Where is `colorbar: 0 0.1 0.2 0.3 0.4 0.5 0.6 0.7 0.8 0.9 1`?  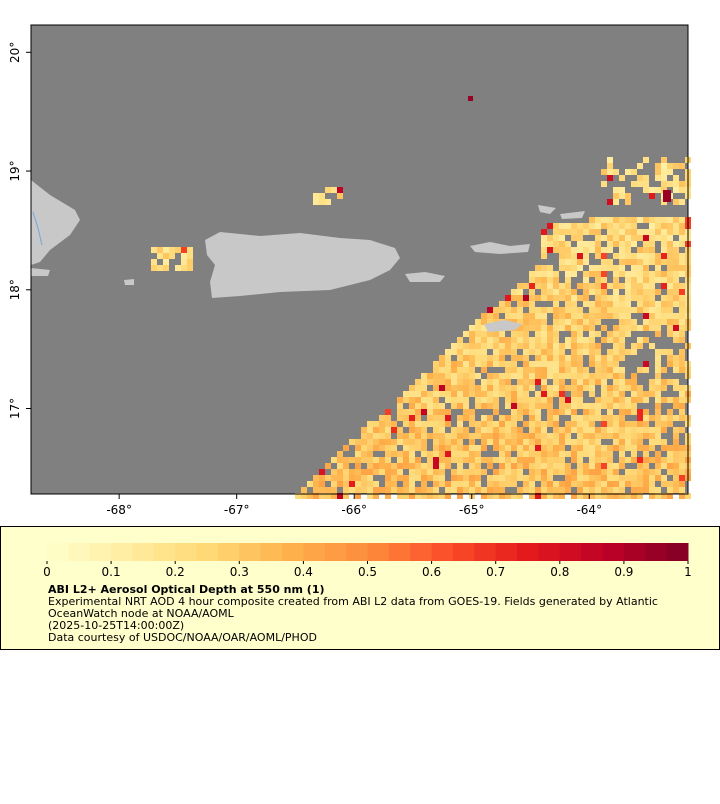 colorbar: 0 0.1 0.2 0.3 0.4 0.5 0.6 0.7 0.8 0.9 1 is located at coordinates (367, 561).